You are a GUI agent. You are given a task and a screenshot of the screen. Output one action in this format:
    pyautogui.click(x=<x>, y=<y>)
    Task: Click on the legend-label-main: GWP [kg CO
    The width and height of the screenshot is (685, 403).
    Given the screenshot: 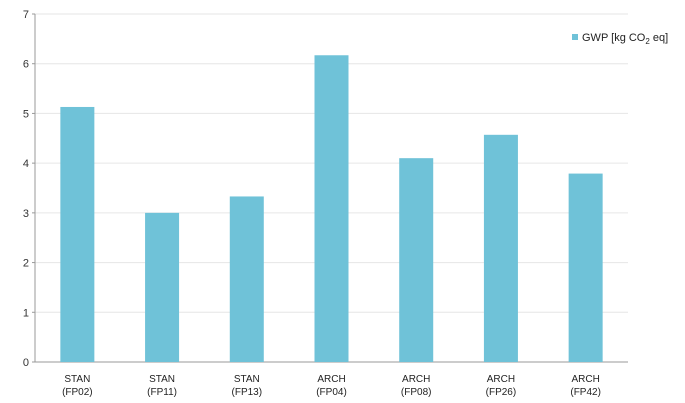 What is the action you would take?
    pyautogui.click(x=614, y=38)
    